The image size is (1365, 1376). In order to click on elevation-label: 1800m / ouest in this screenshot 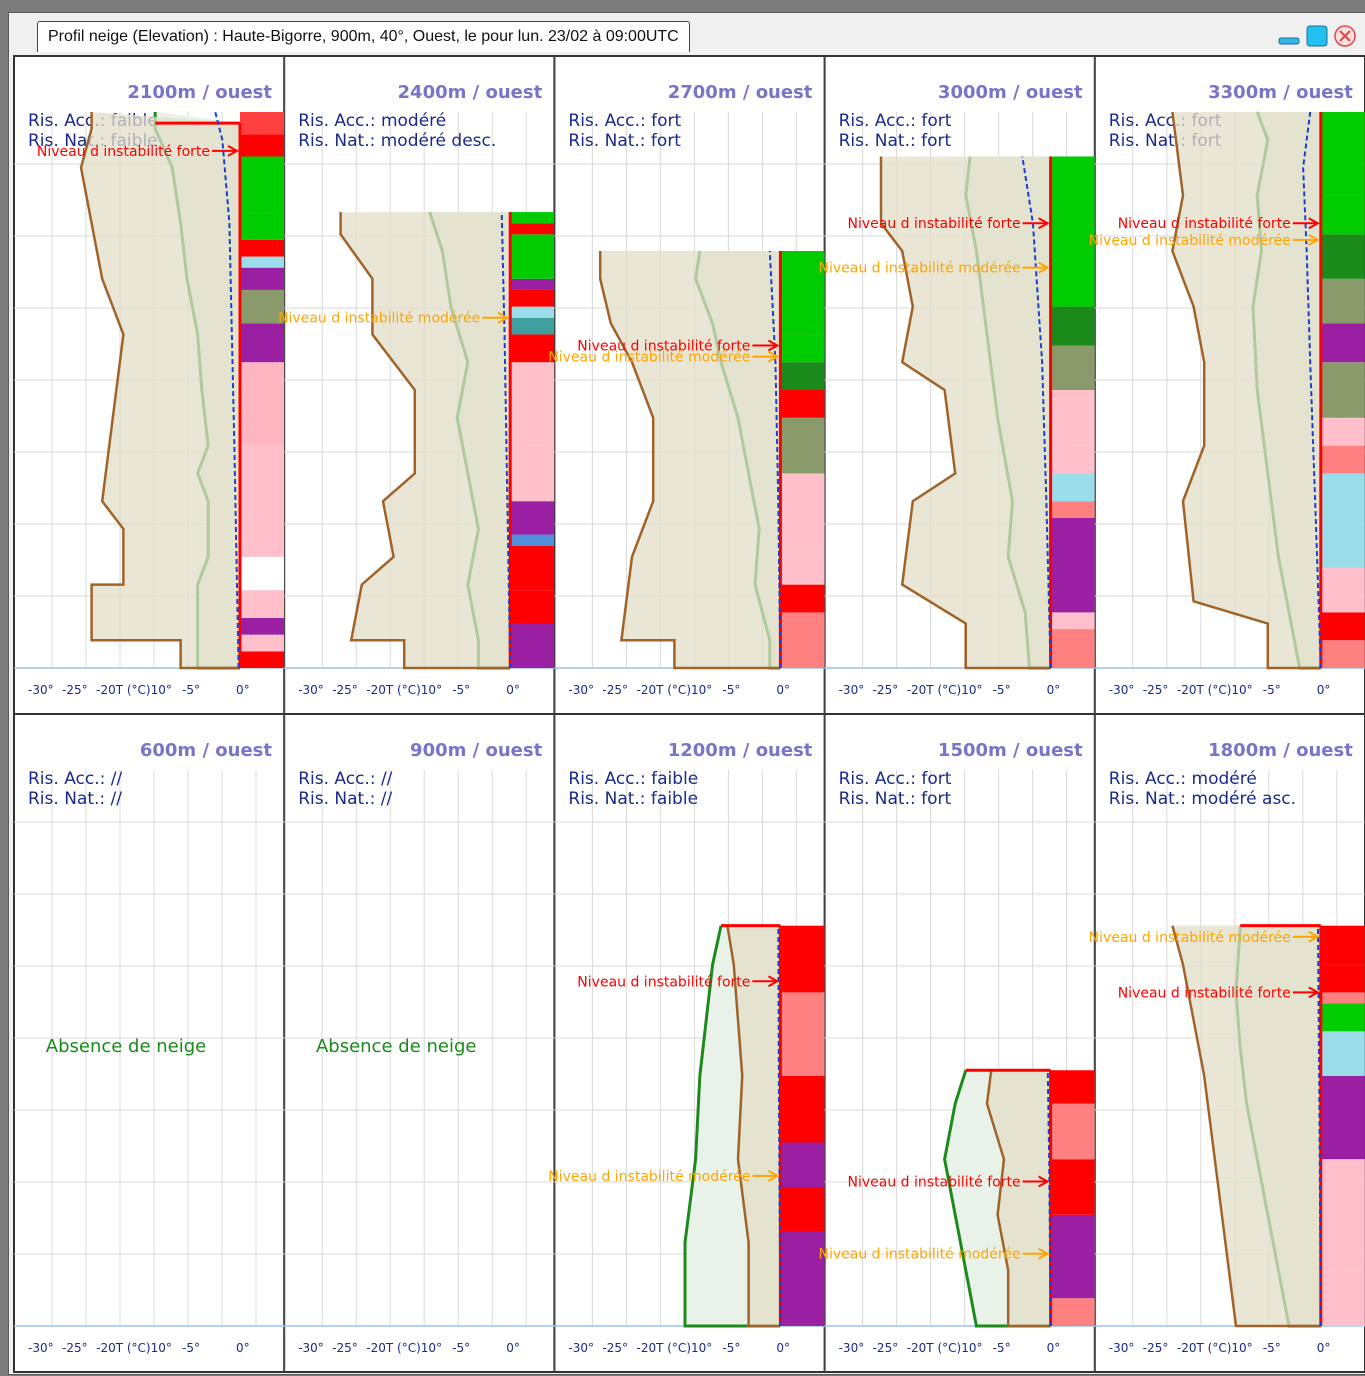, I will do `click(1280, 750)`.